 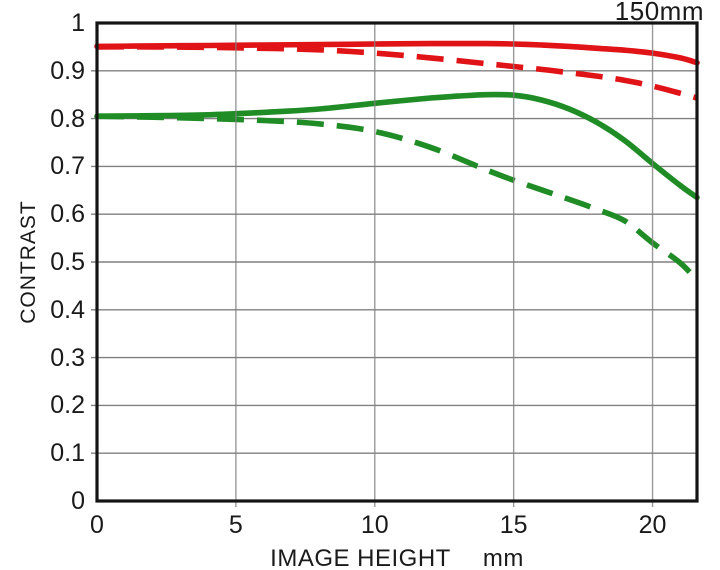 I want to click on y-tick-label: 0.4, so click(x=67, y=309).